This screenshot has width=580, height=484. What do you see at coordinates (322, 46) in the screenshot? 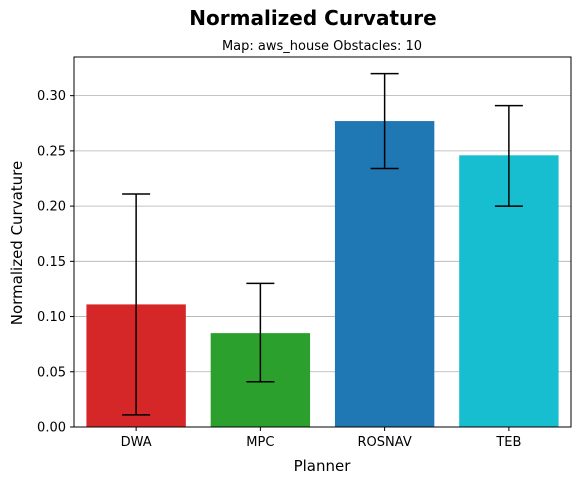
I see `chart-subtitle: Map: aws_house Obstacles: 10` at bounding box center [322, 46].